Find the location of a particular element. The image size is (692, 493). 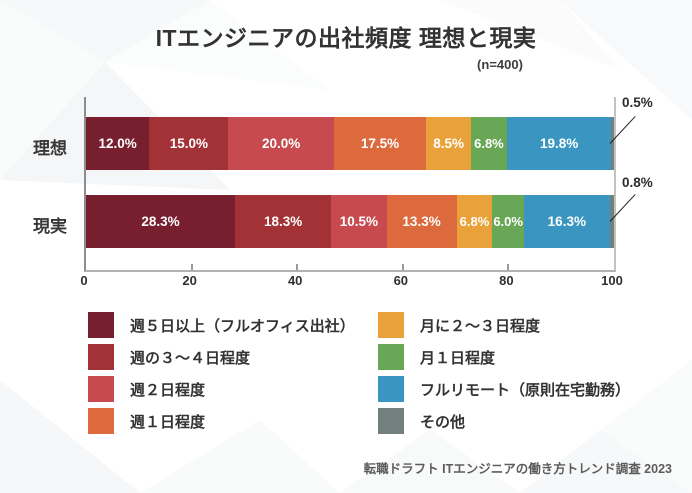

bar-segment: 15.0% is located at coordinates (189, 143).